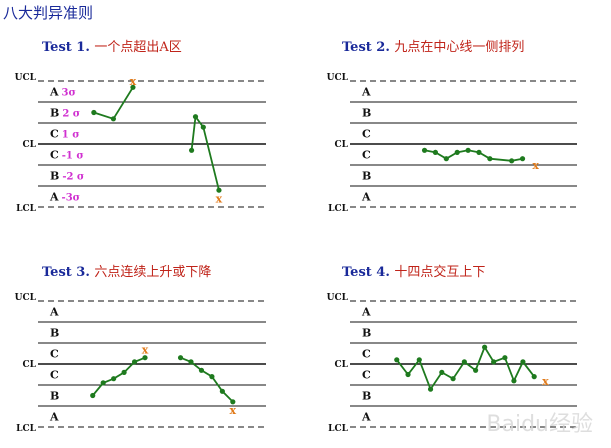 The height and width of the screenshot is (448, 611). What do you see at coordinates (48, 13) in the screenshot?
I see `page-title: 八大判异准则` at bounding box center [48, 13].